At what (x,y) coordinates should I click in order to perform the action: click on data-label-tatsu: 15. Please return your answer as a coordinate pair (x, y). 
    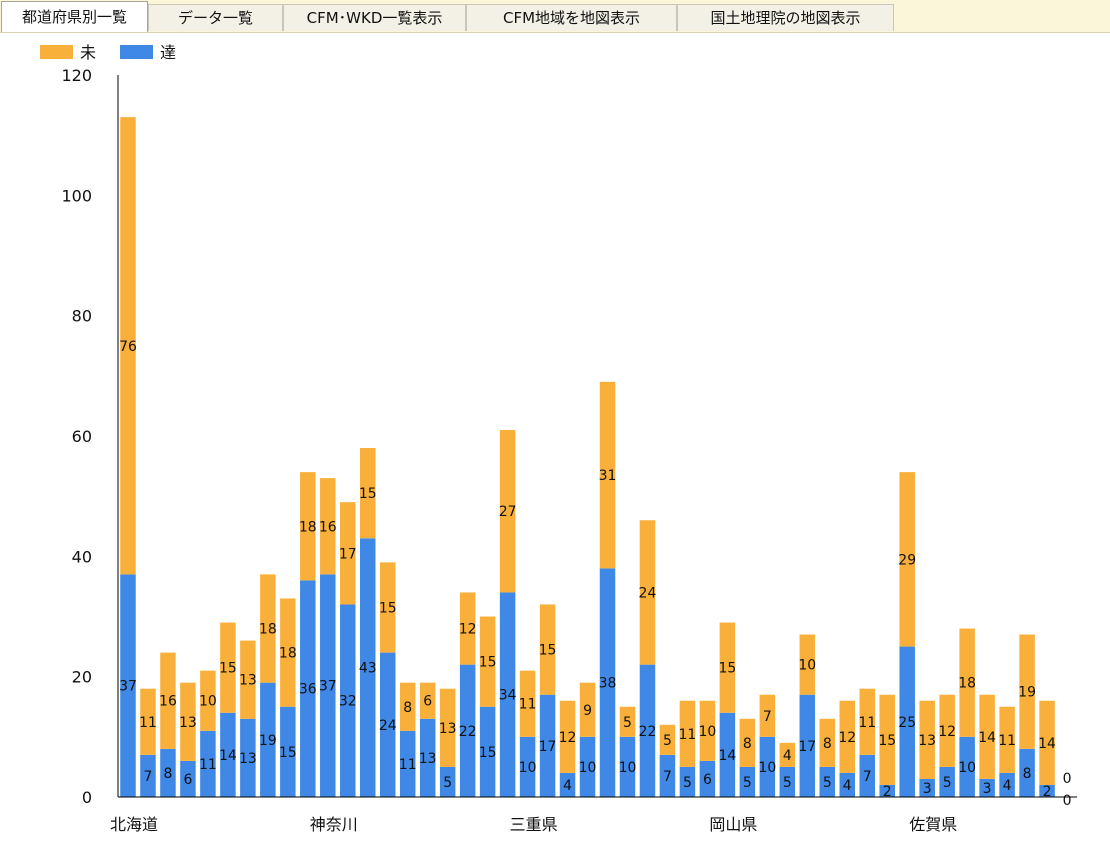
    Looking at the image, I should click on (488, 753).